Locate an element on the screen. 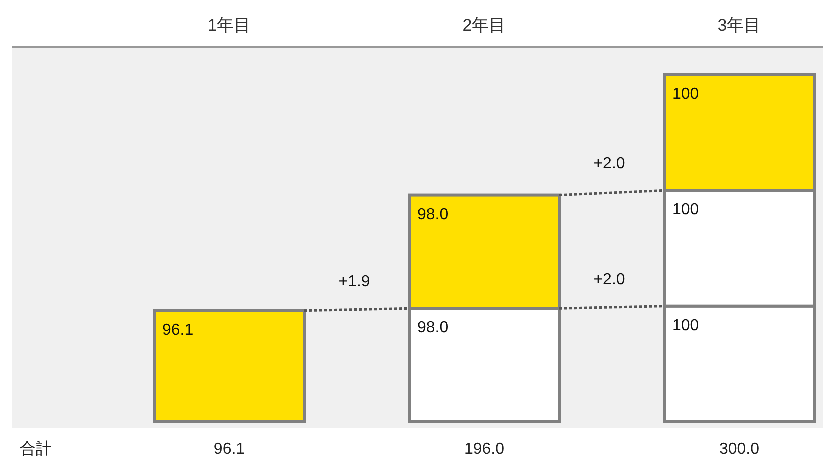 This screenshot has width=823, height=466. x-tick-label: 2年目 is located at coordinates (484, 25).